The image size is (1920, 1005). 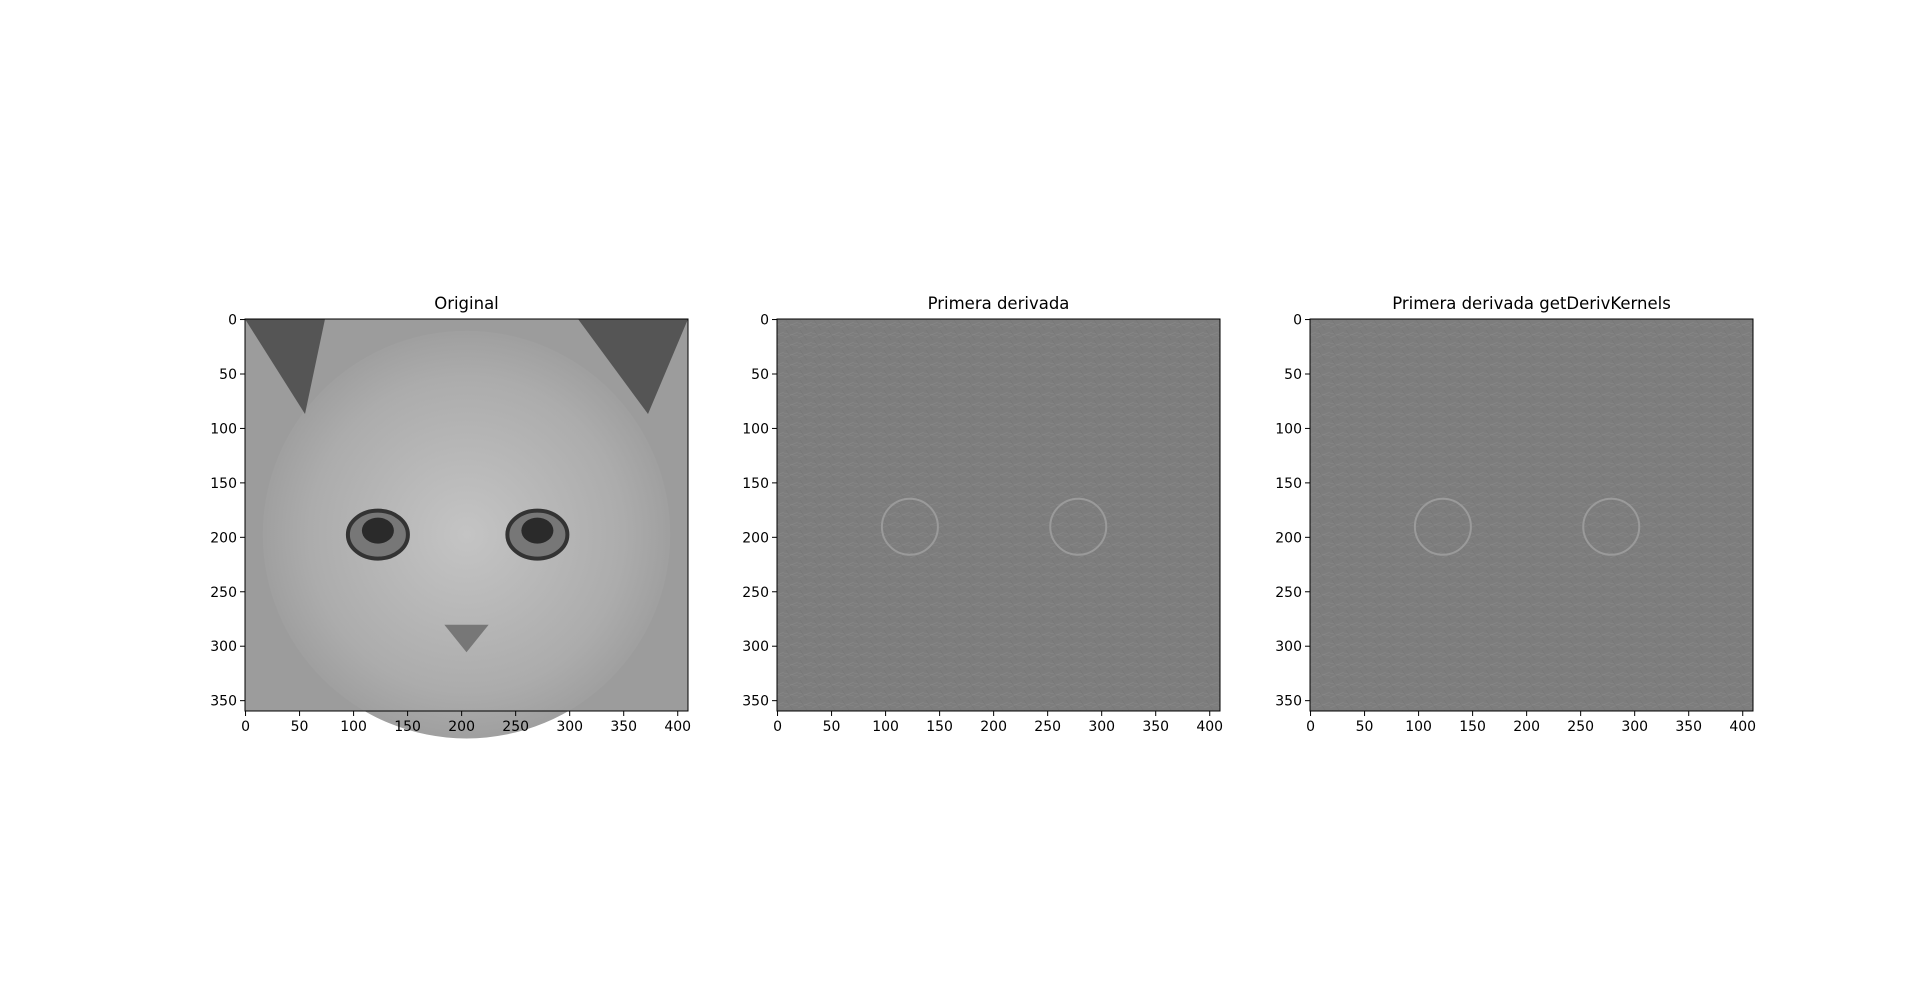 What do you see at coordinates (466, 638) in the screenshot?
I see `image-nose` at bounding box center [466, 638].